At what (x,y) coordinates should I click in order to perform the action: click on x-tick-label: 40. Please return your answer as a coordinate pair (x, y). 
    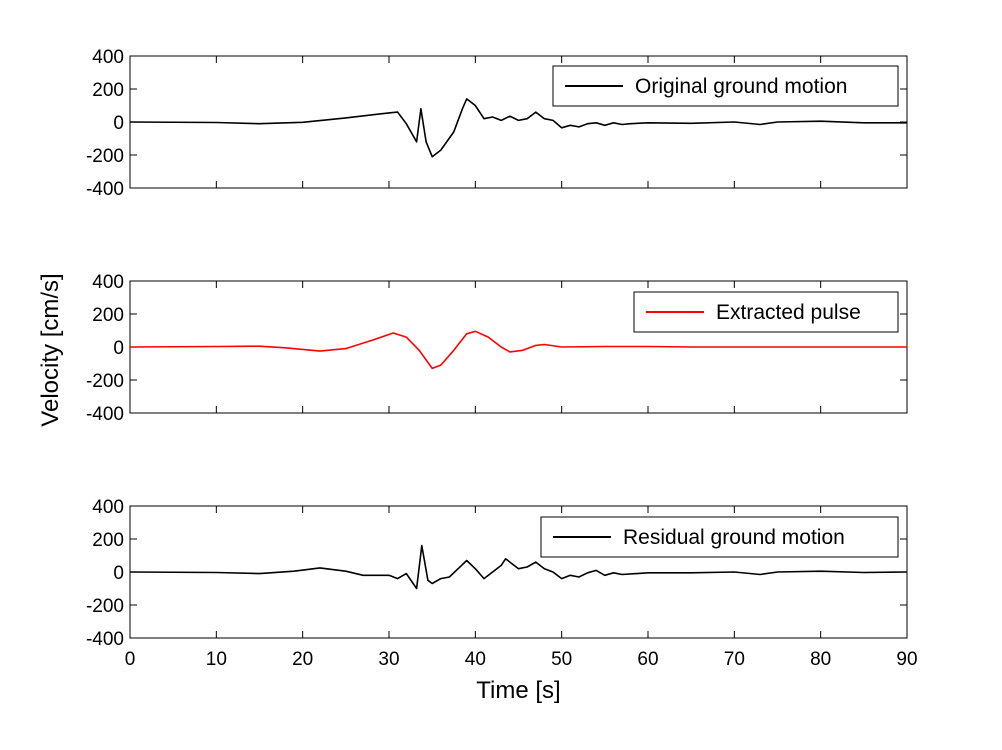
    Looking at the image, I should click on (475, 659).